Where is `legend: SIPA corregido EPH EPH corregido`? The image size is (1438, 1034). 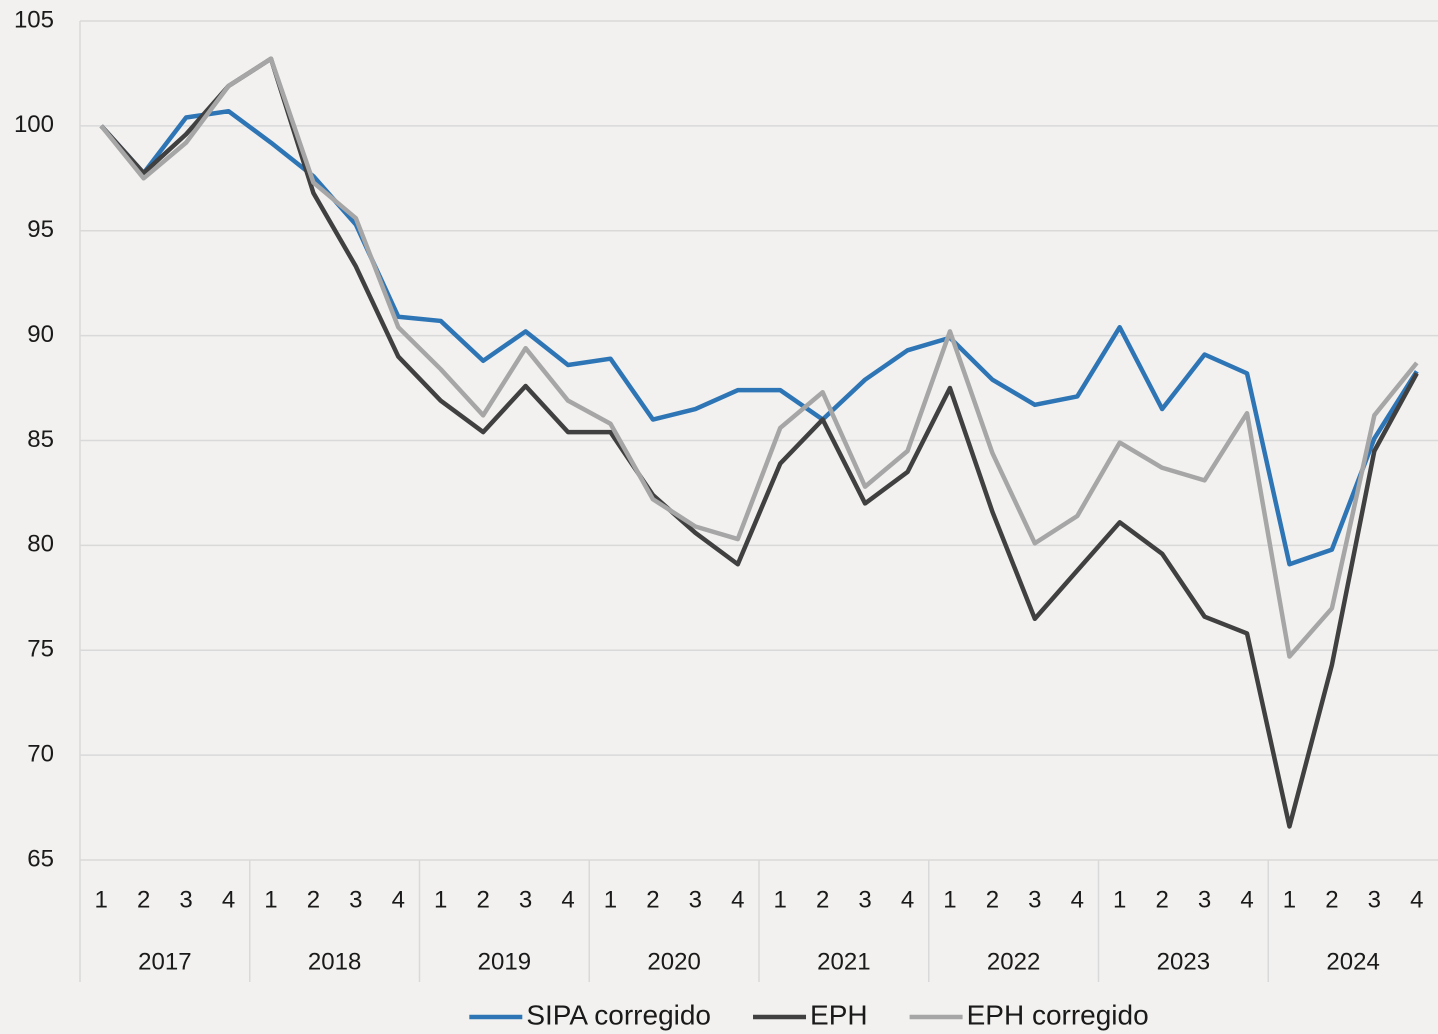 legend: SIPA corregido EPH EPH corregido is located at coordinates (809, 1014).